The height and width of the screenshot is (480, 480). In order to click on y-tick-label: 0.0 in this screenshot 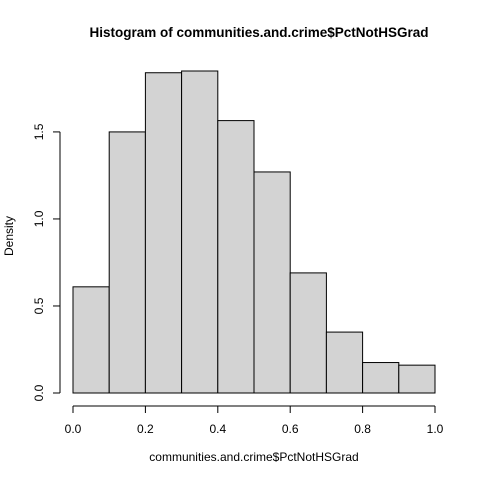, I will do `click(39, 392)`.